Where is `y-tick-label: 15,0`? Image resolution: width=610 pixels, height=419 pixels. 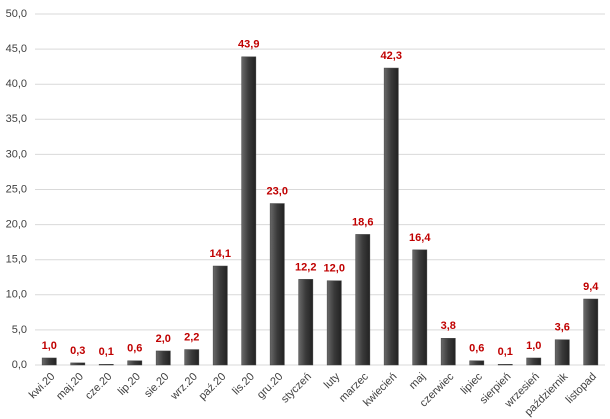
y-tick-label: 15,0 is located at coordinates (16, 260).